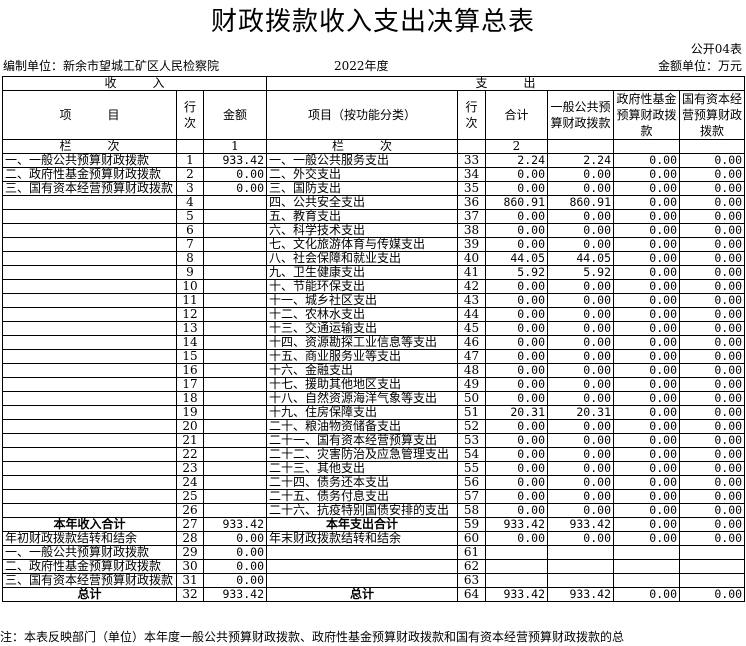  Describe the element at coordinates (471, 566) in the screenshot. I see `expense-row-no-cell: 62` at that location.